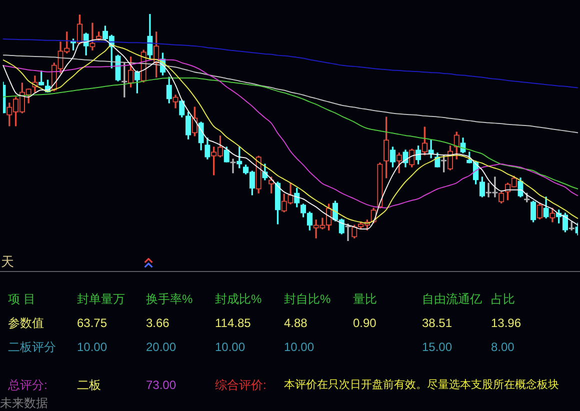 The image size is (580, 411). I want to click on category-label: 封单量万, so click(101, 299).